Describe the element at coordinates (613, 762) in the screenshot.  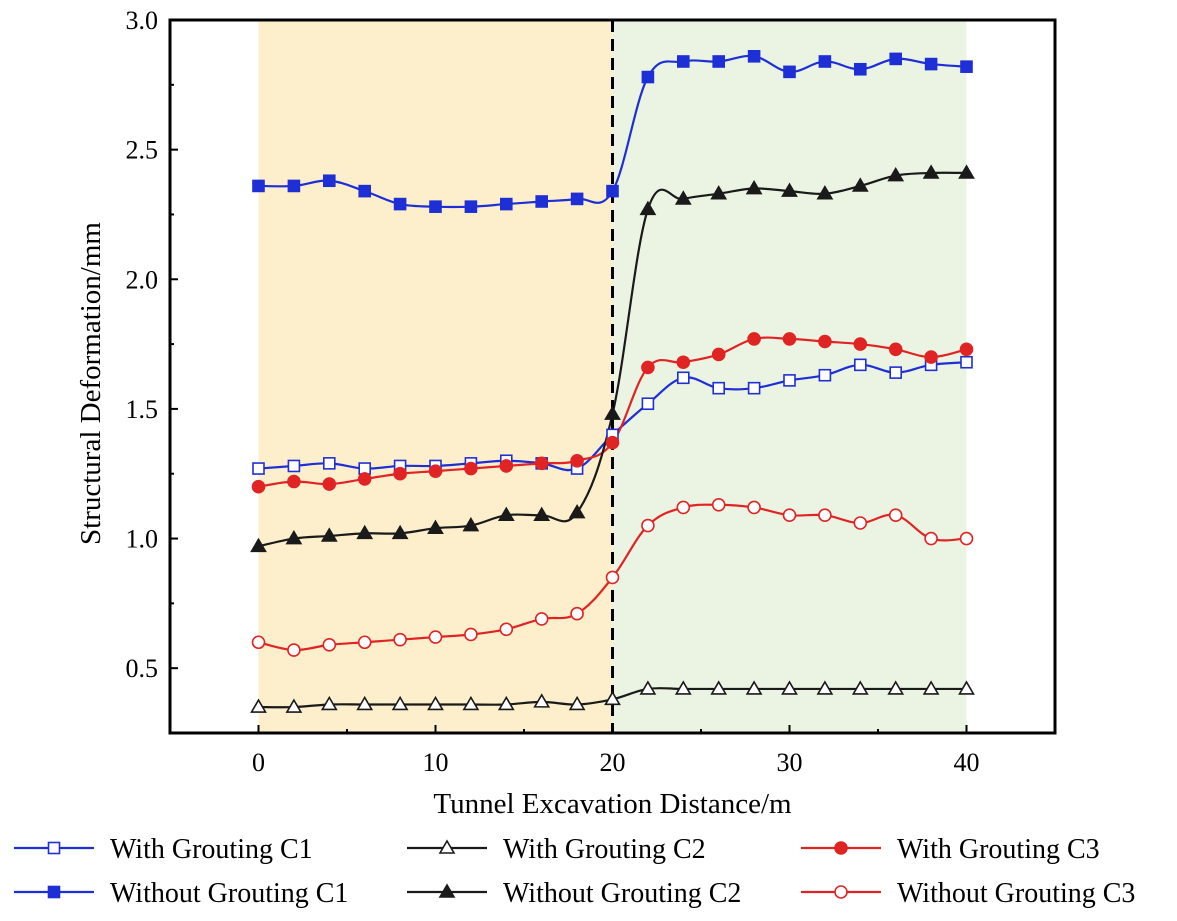
I see `x-tick-label: 20` at that location.